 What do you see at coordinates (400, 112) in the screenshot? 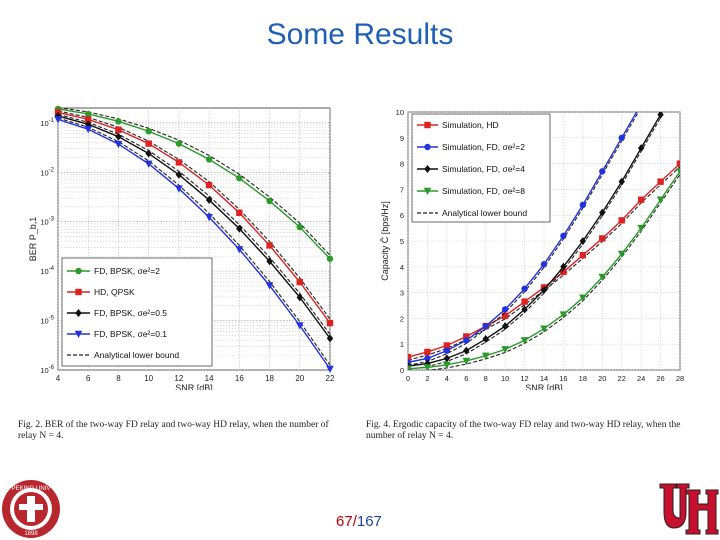
I see `capacity-y-tick-label: 10` at bounding box center [400, 112].